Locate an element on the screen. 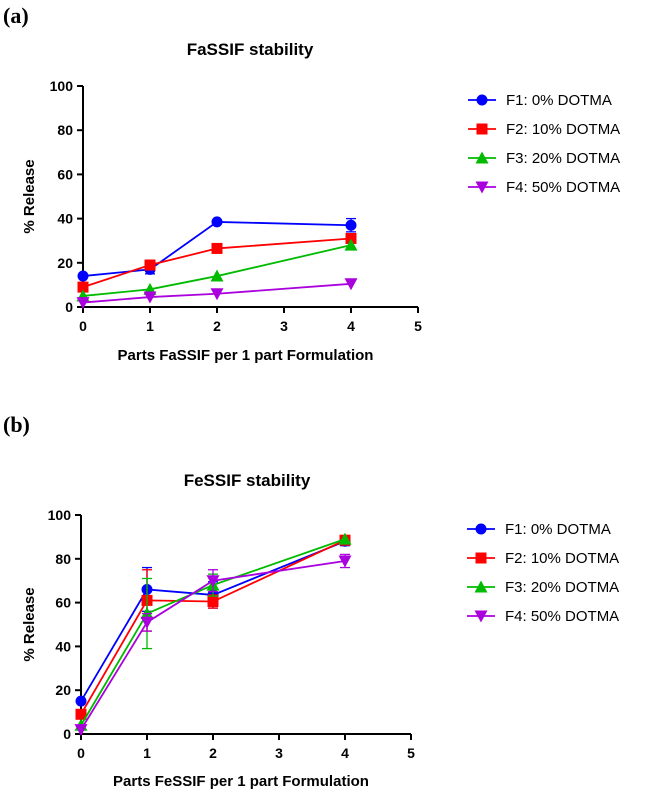  x-axis-label: Parts FeSSIF per 1 part Formulation is located at coordinates (241, 781).